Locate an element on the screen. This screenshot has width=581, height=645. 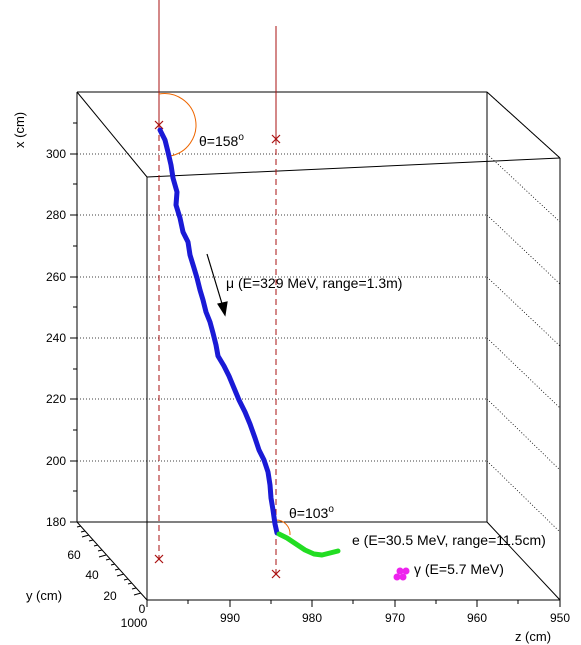
y-tick-label: 20 is located at coordinates (110, 596).